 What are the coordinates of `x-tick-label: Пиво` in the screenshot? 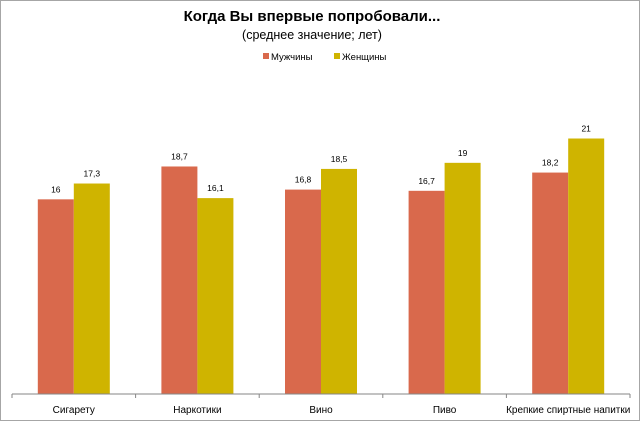 It's located at (445, 410).